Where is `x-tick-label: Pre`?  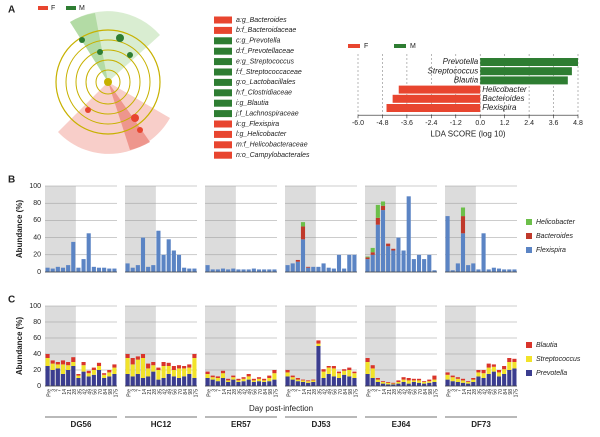 x-tick-label: Pre is located at coordinates (49, 393).